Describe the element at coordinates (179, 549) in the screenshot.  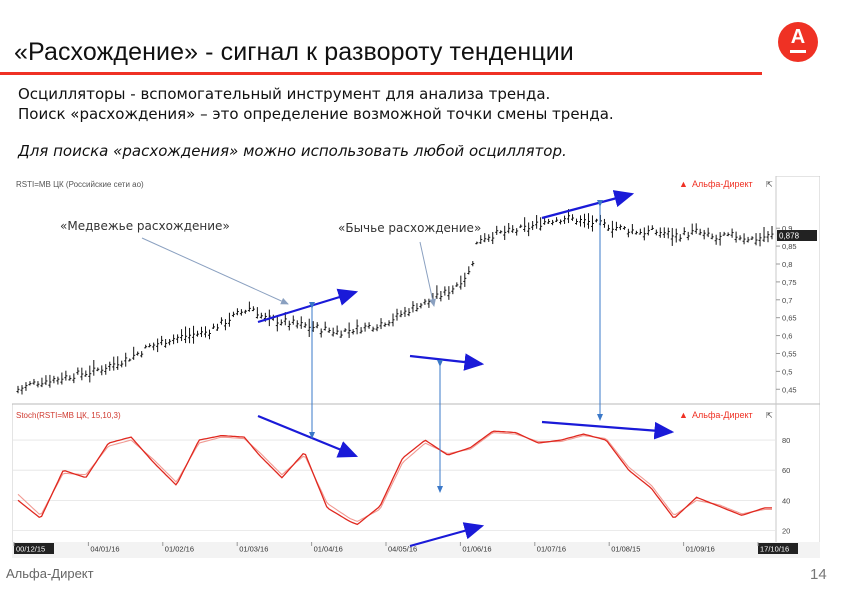
I see `x-tick-label: 01/02/16` at that location.